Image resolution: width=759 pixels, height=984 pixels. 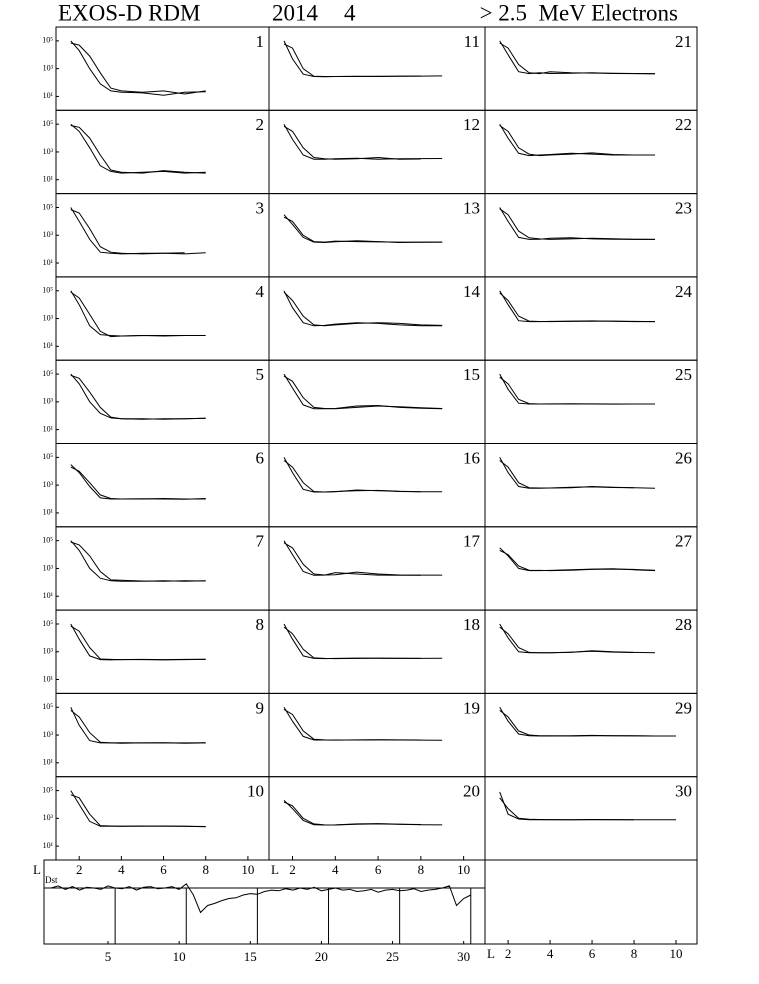 What do you see at coordinates (592, 953) in the screenshot?
I see `x-tick-label: 6` at bounding box center [592, 953].